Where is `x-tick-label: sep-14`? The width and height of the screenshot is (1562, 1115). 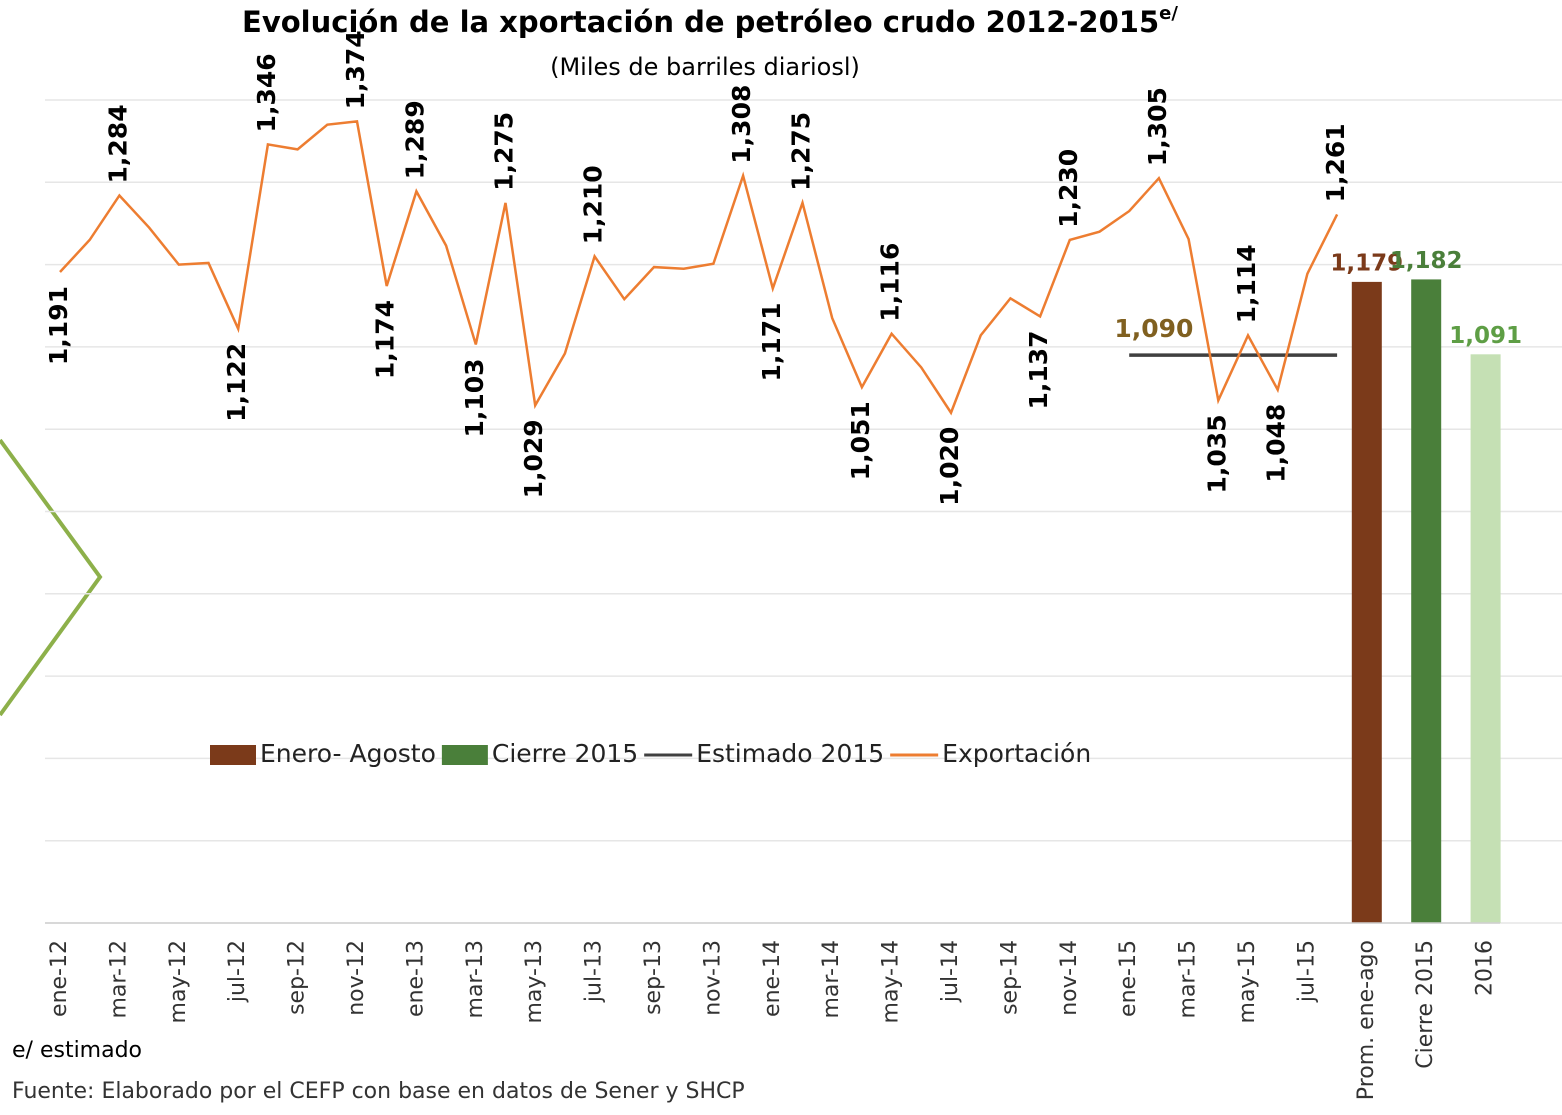 x-tick-label: sep-14 is located at coordinates (1009, 977).